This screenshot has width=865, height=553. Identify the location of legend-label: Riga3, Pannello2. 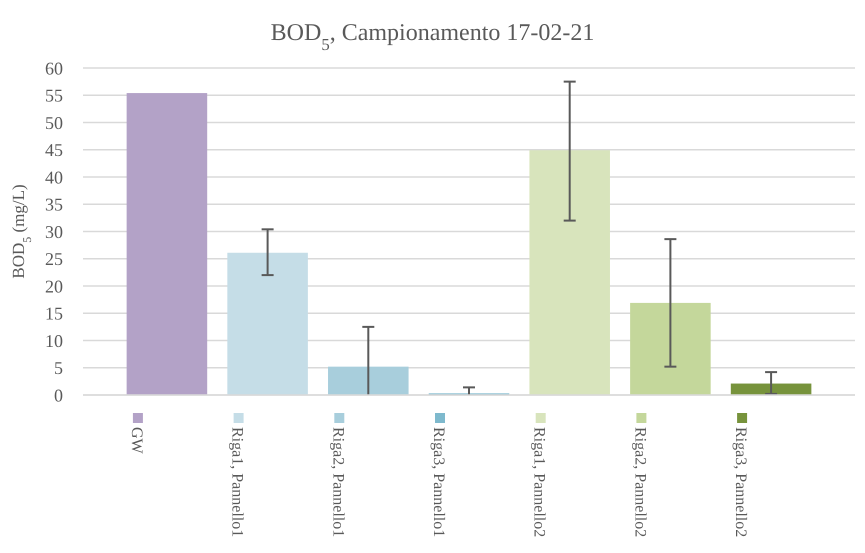
(741, 482).